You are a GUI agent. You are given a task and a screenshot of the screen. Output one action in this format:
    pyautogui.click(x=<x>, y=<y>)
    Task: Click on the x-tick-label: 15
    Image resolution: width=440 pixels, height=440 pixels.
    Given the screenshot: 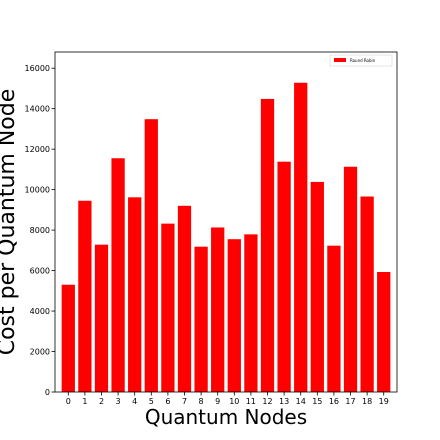 What is the action you would take?
    pyautogui.click(x=317, y=401)
    